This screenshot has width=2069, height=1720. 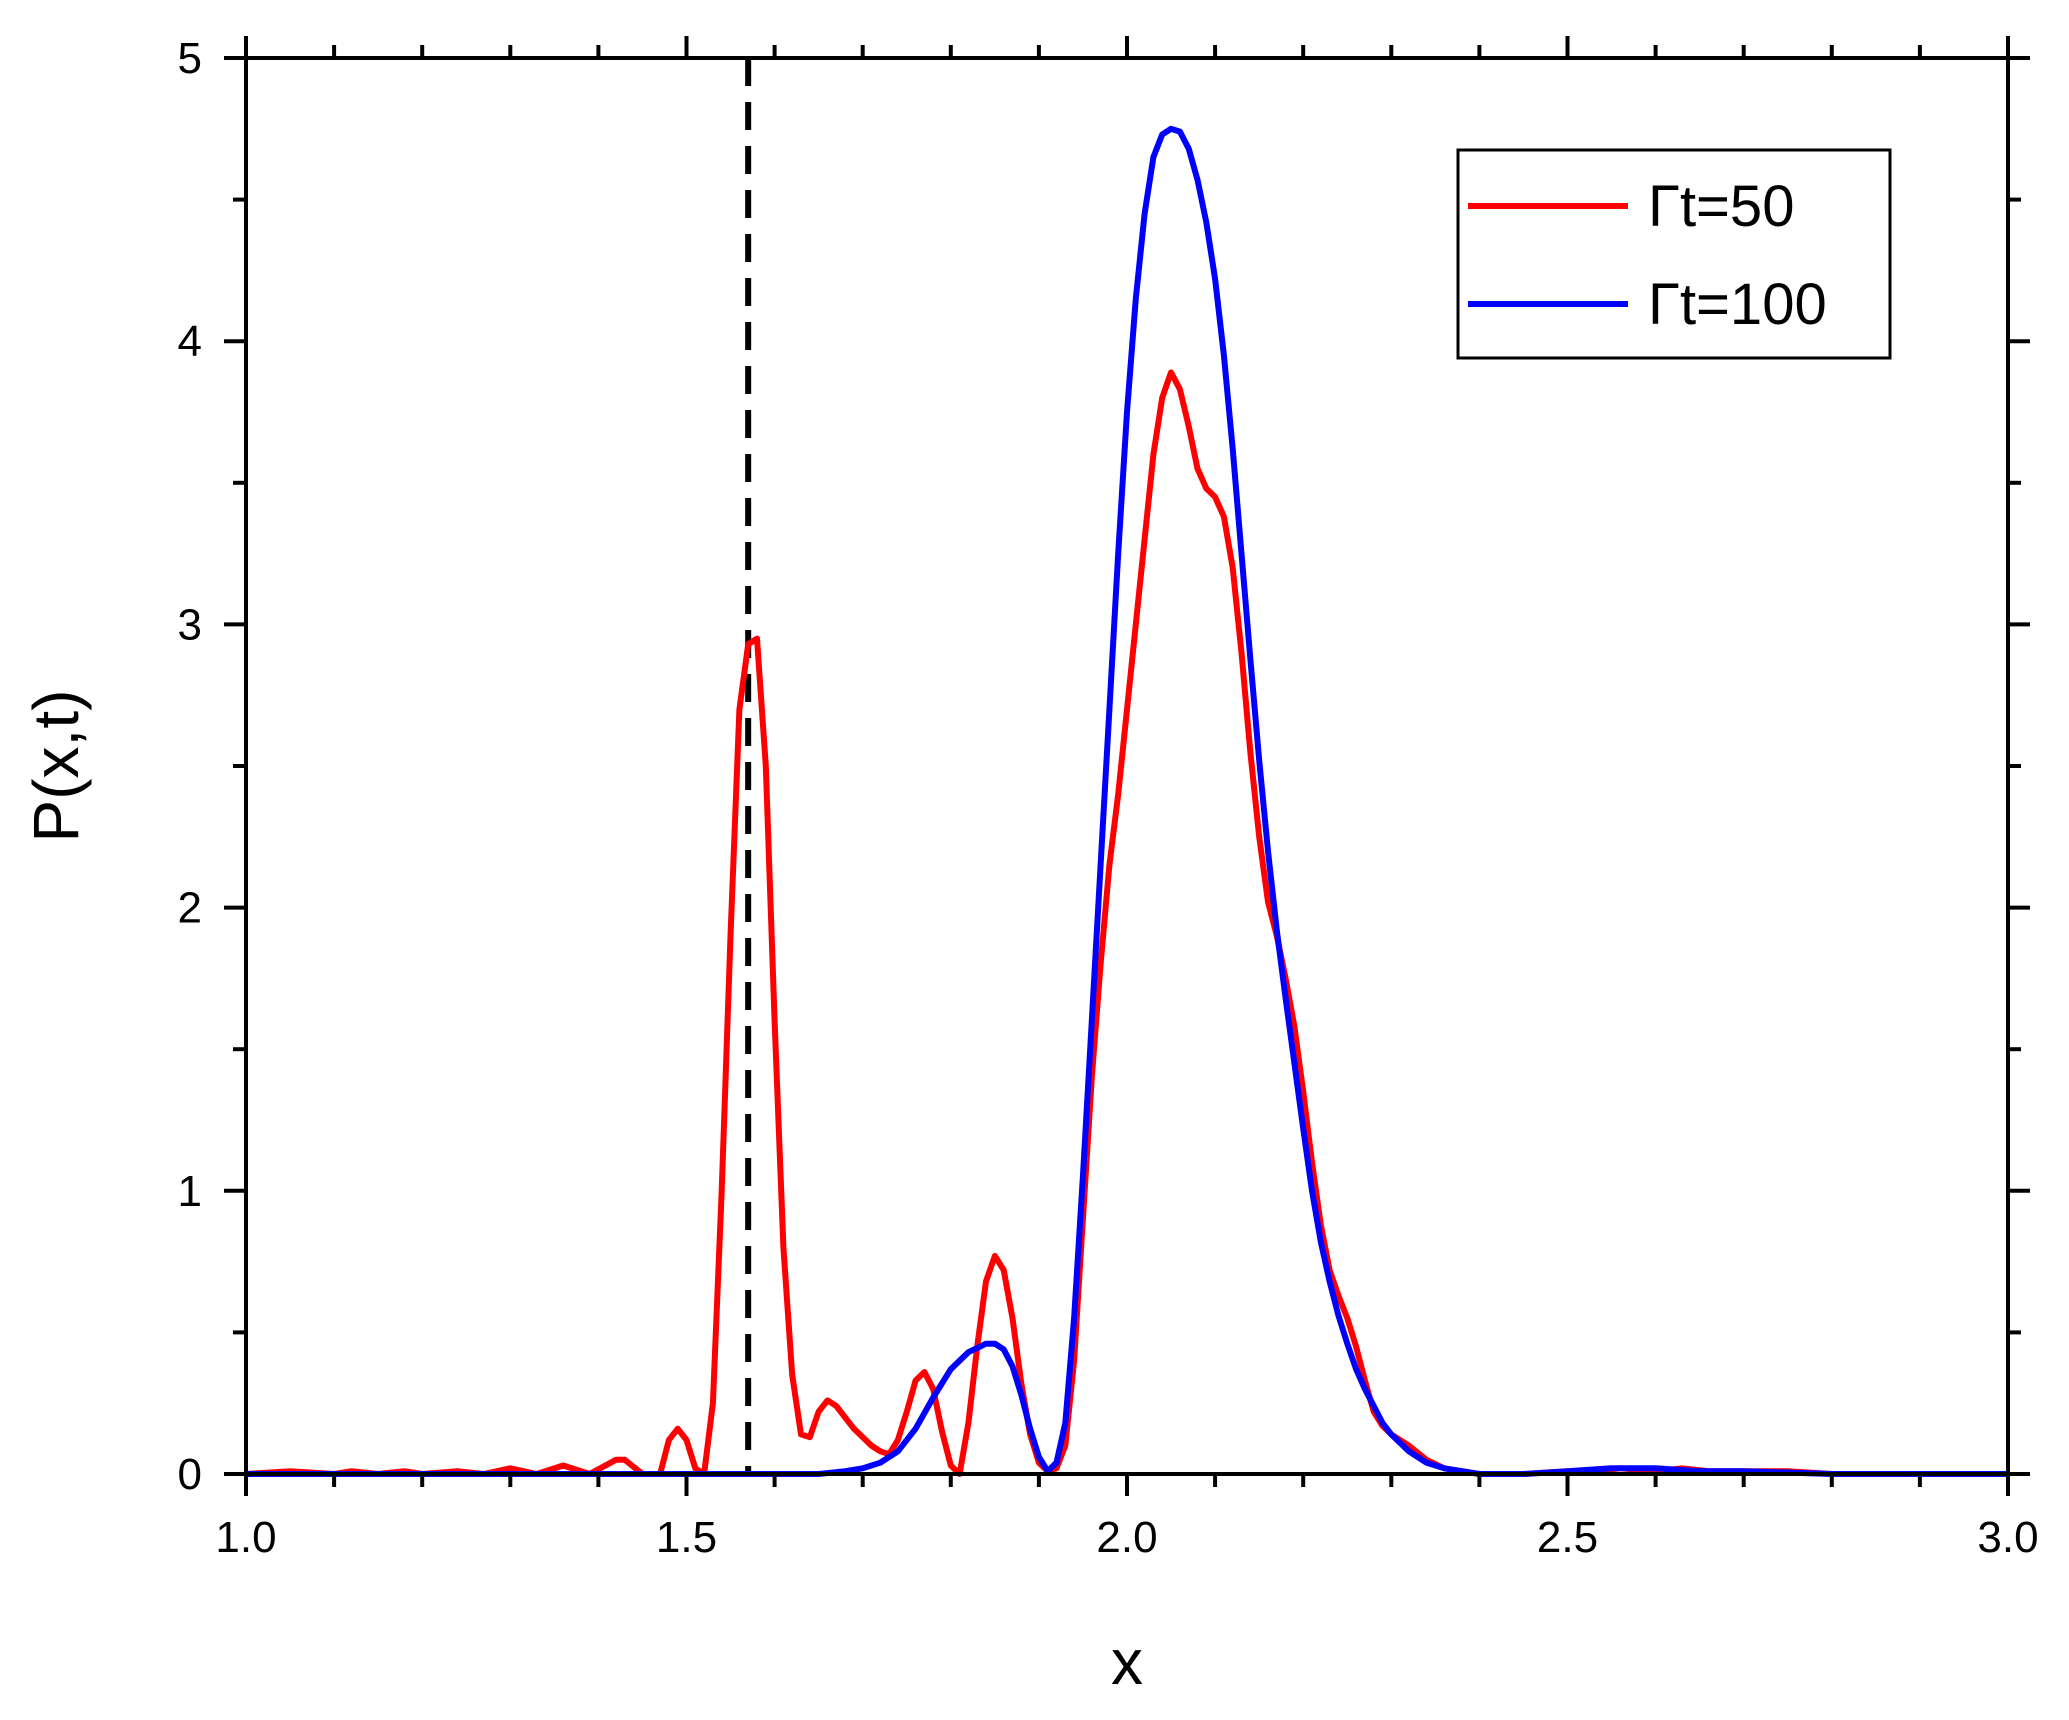 I want to click on y-axis-title: P(x,t), so click(x=56, y=766).